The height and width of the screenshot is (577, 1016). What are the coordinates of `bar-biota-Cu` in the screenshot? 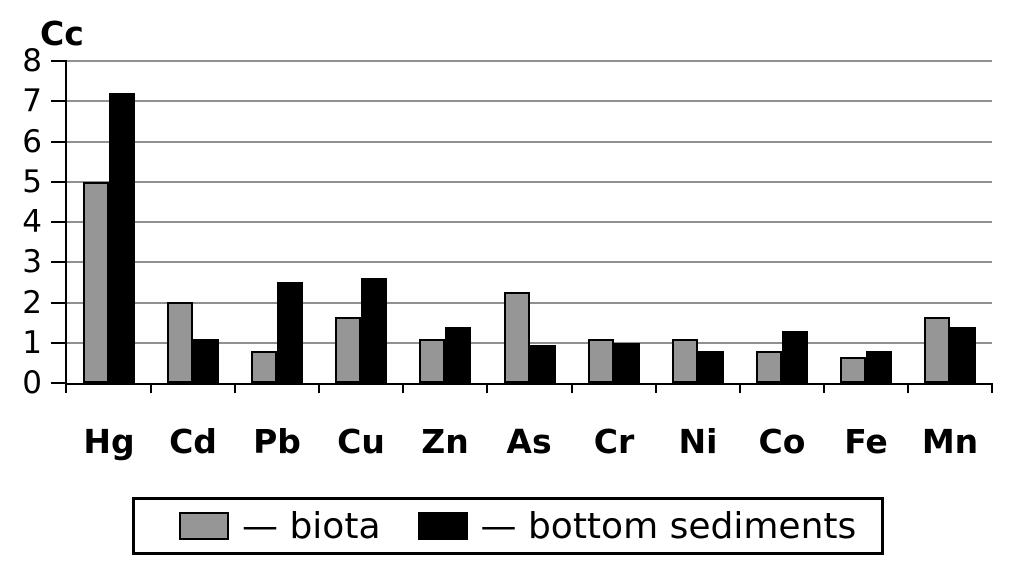 It's located at (348, 350).